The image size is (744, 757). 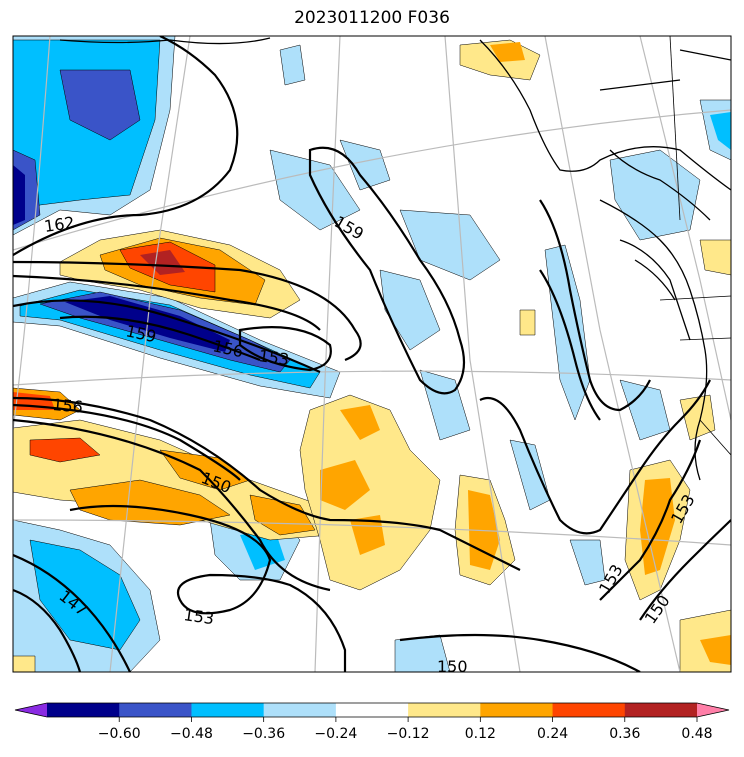 I want to click on colorbar-extend-high, so click(x=713, y=710).